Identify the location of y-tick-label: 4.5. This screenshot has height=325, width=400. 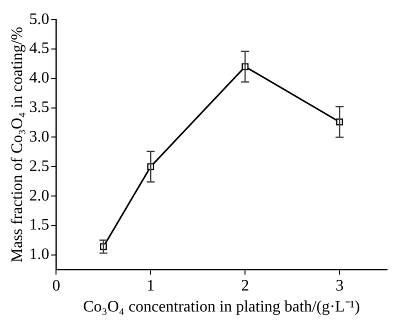
(39, 49).